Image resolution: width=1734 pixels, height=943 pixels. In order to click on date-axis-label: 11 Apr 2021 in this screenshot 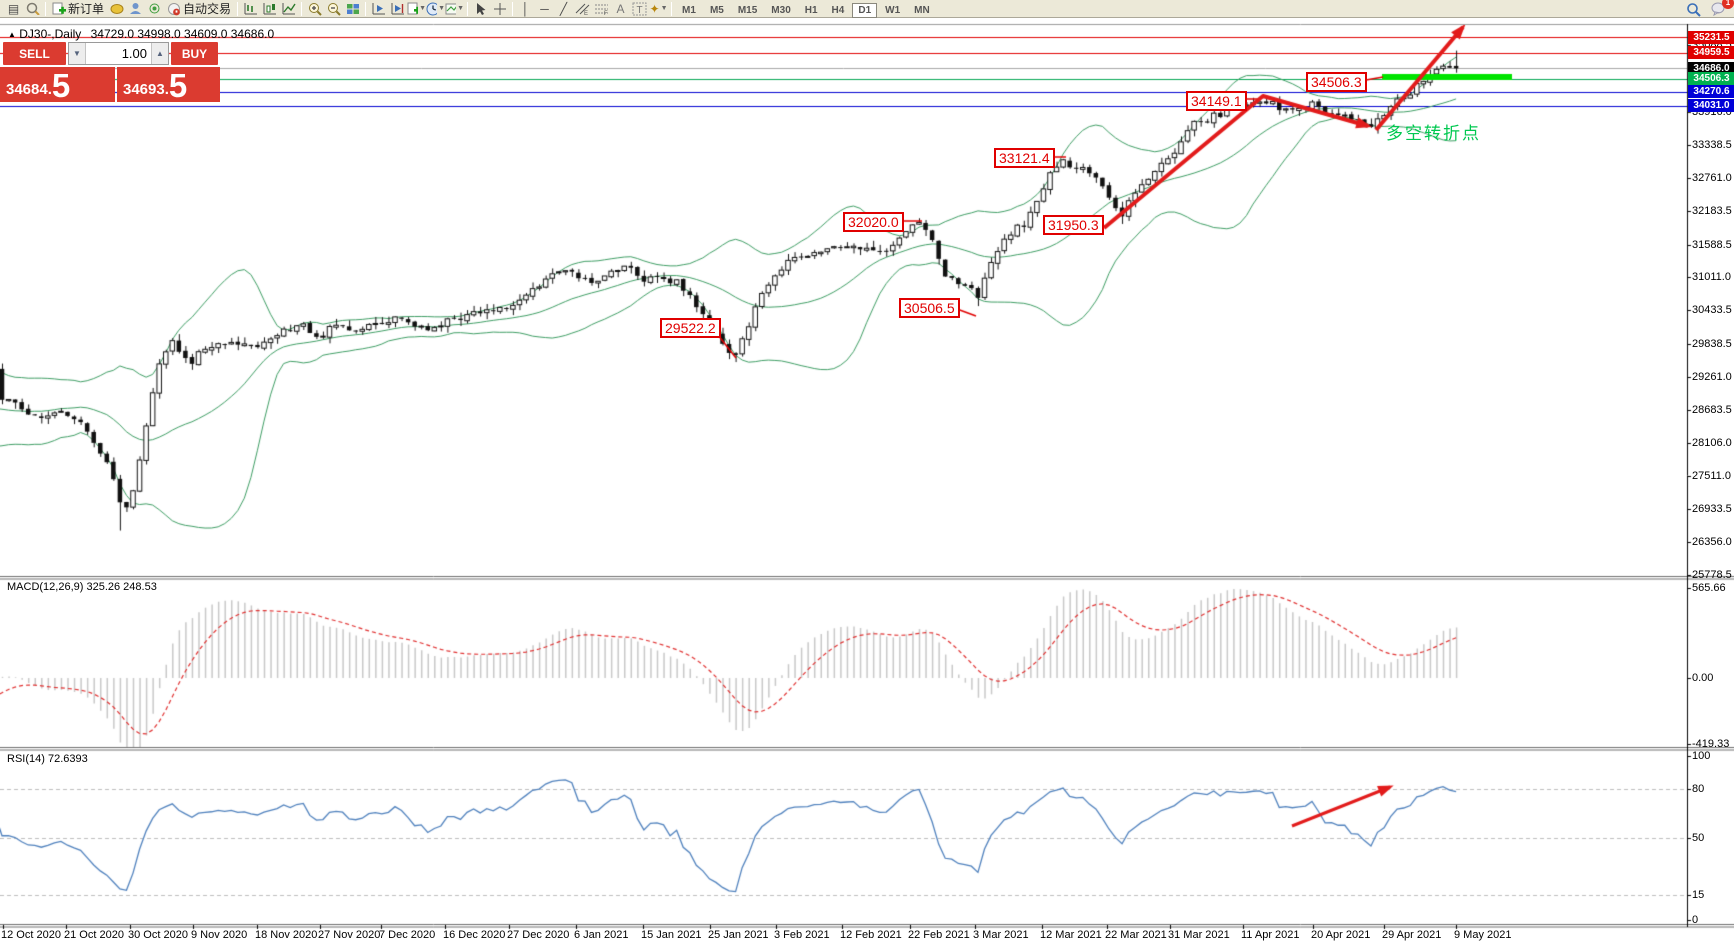, I will do `click(1270, 935)`.